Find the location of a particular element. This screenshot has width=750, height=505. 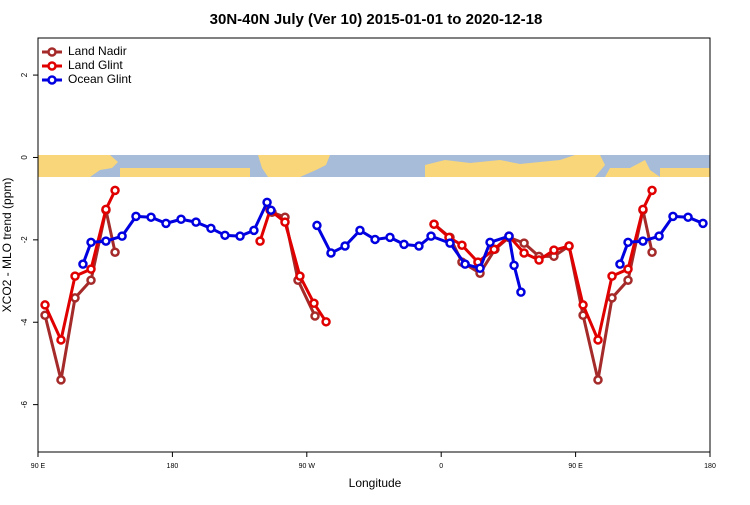

y-tick-label: 0 is located at coordinates (24, 157).